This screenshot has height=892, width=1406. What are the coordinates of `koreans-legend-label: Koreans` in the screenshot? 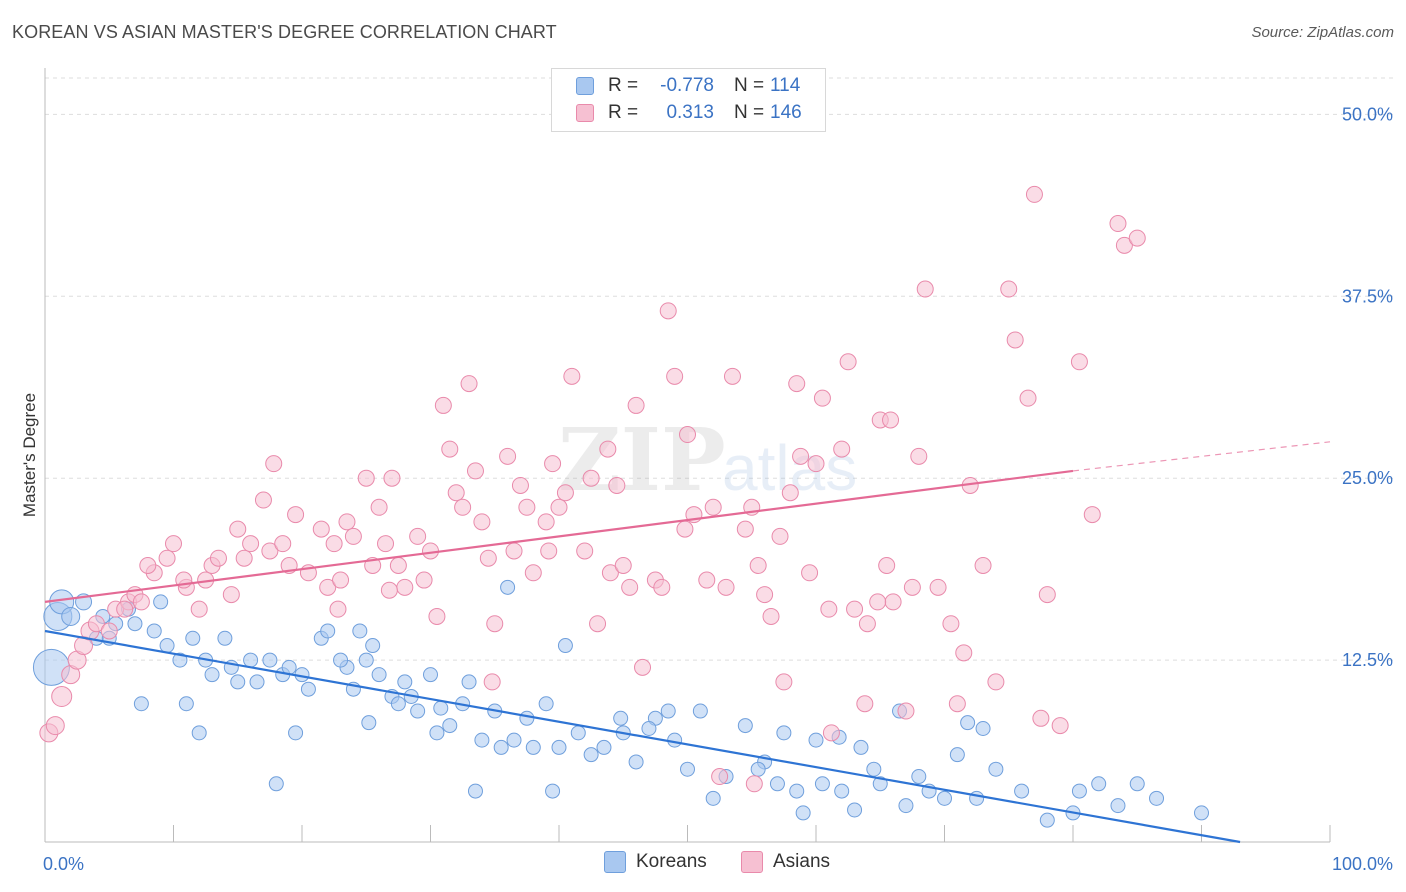 It's located at (671, 861).